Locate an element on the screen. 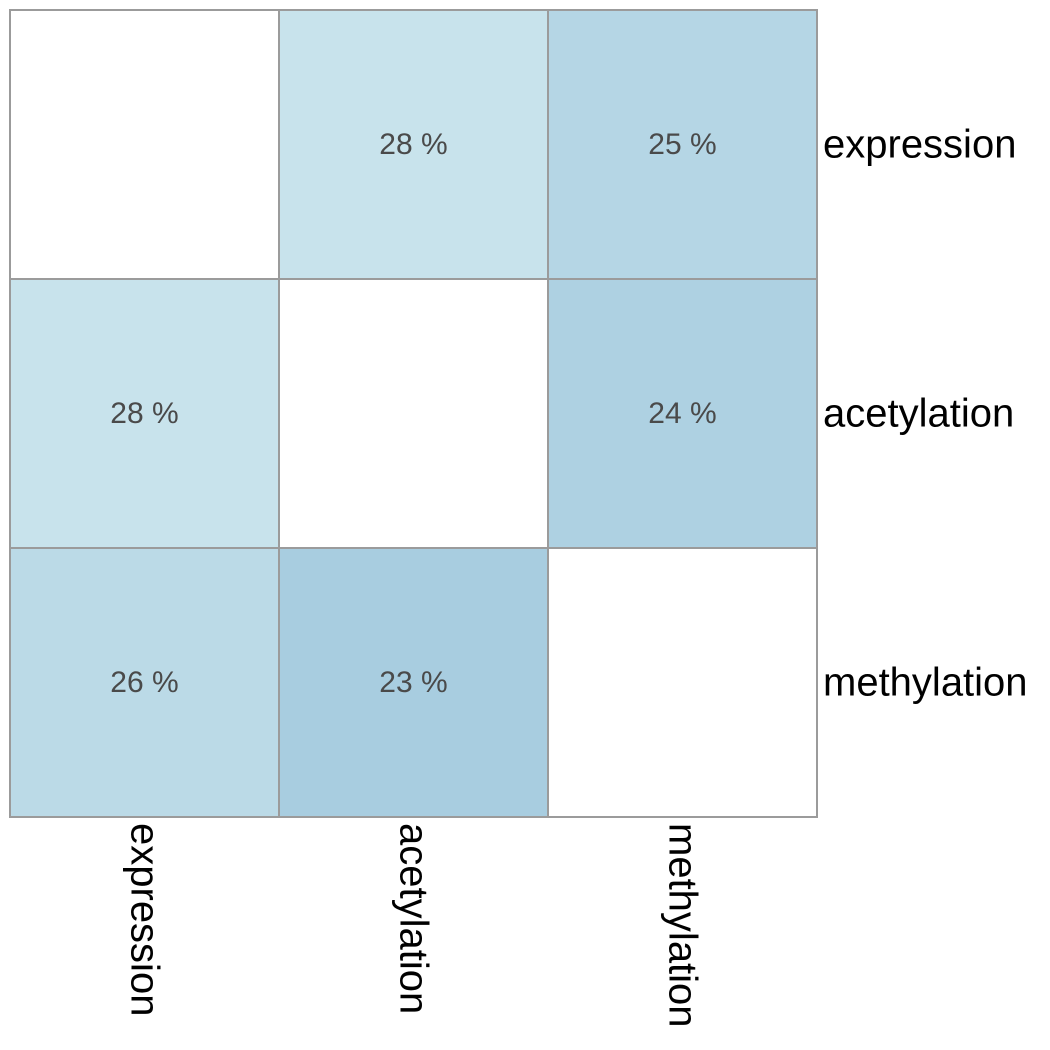  heatmap-cell-acetylation-expression is located at coordinates (144, 413).